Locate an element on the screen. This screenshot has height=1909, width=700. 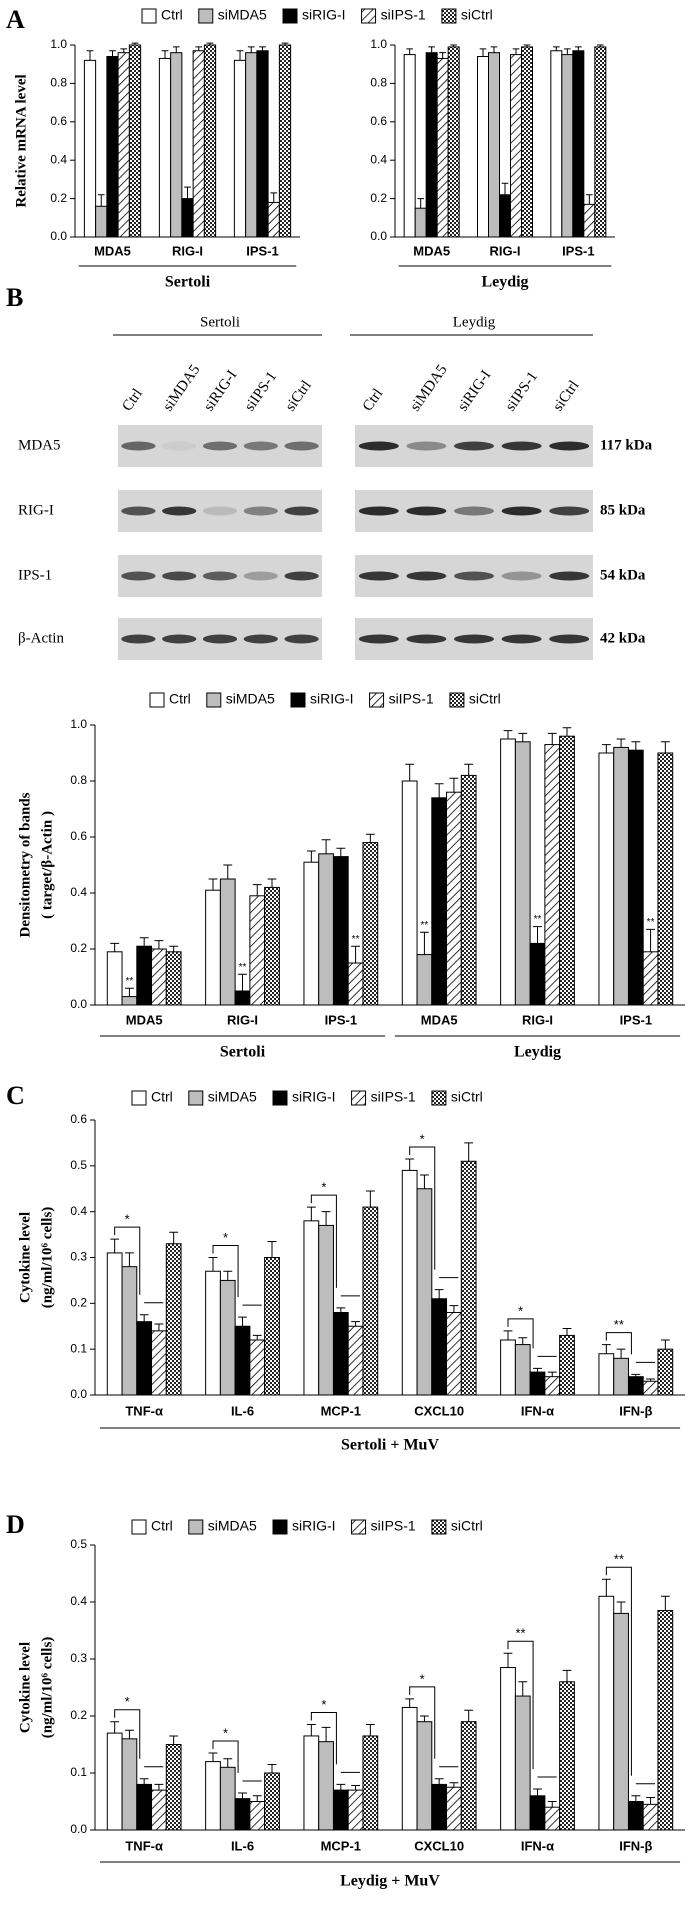
legend-label: siCtrl is located at coordinates (477, 15).